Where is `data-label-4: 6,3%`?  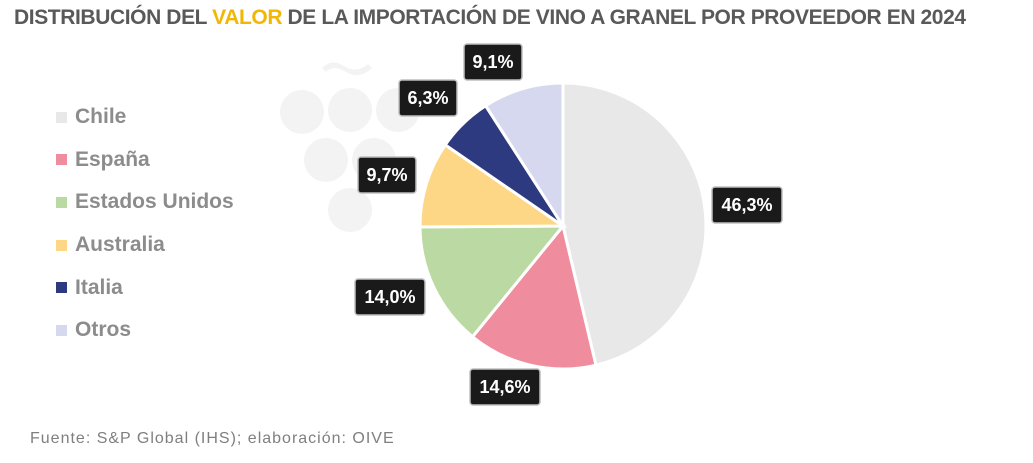 data-label-4: 6,3% is located at coordinates (428, 98).